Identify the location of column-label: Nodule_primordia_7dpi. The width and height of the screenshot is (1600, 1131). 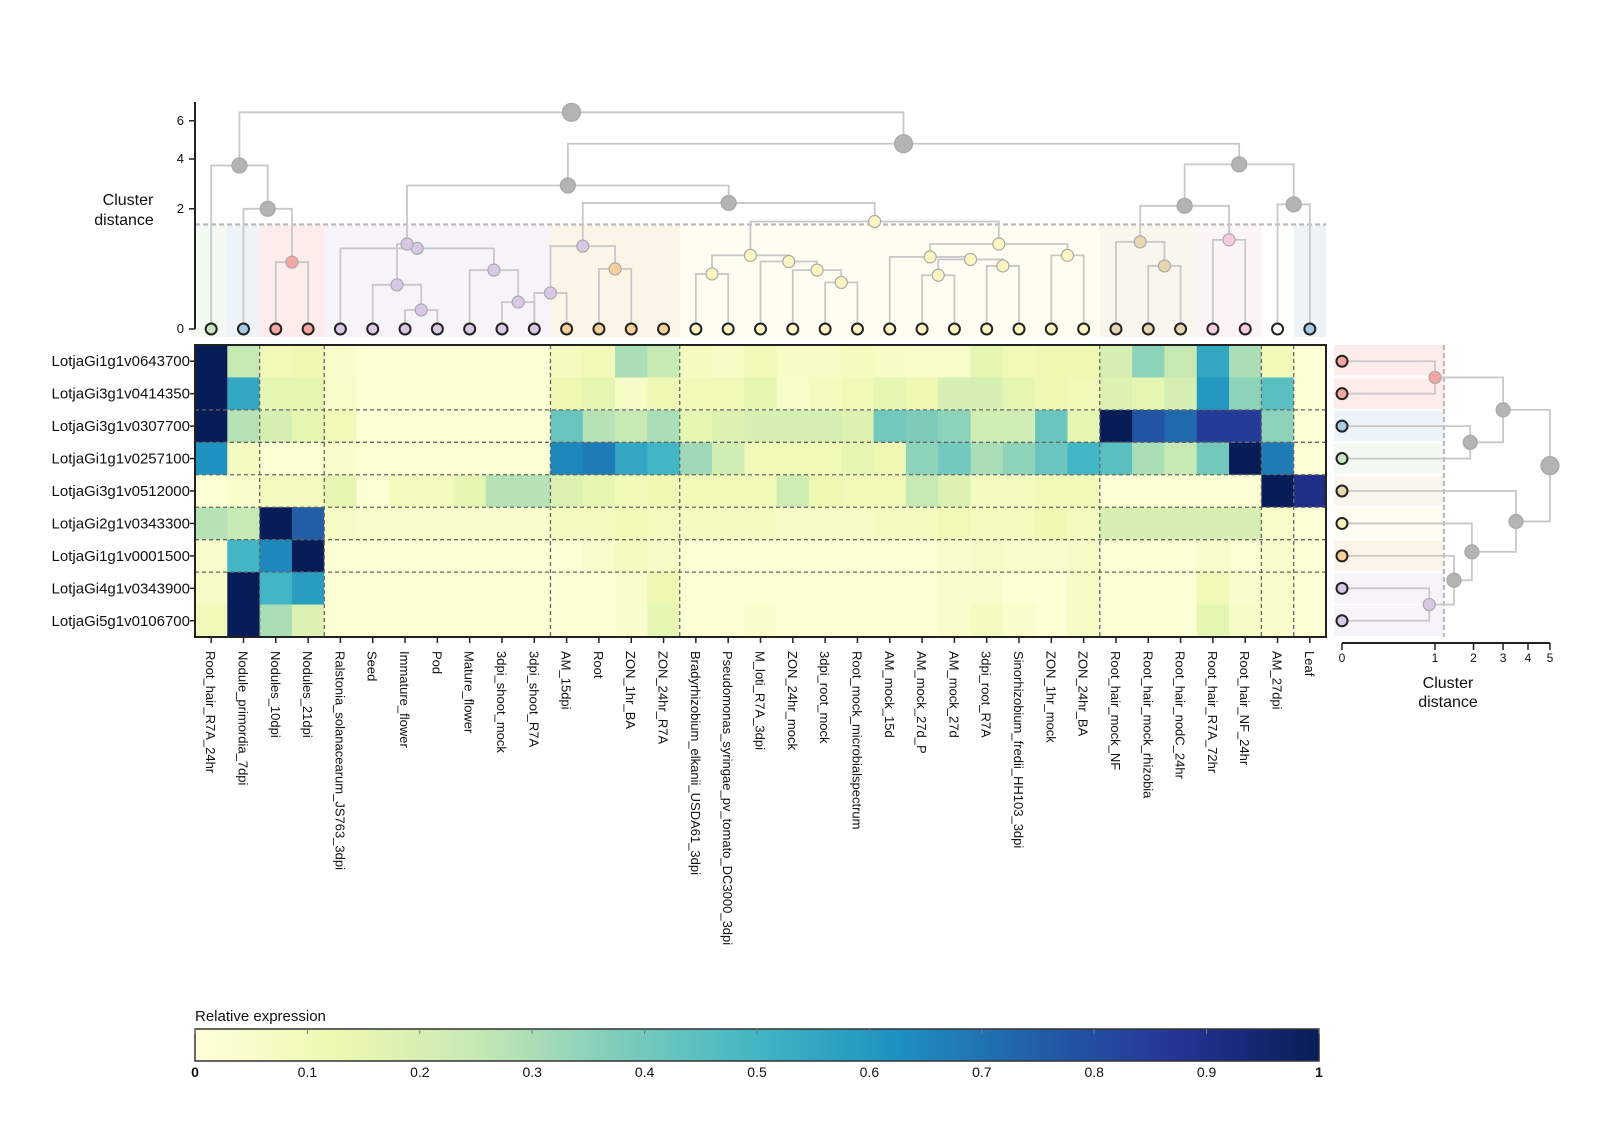
(242, 718).